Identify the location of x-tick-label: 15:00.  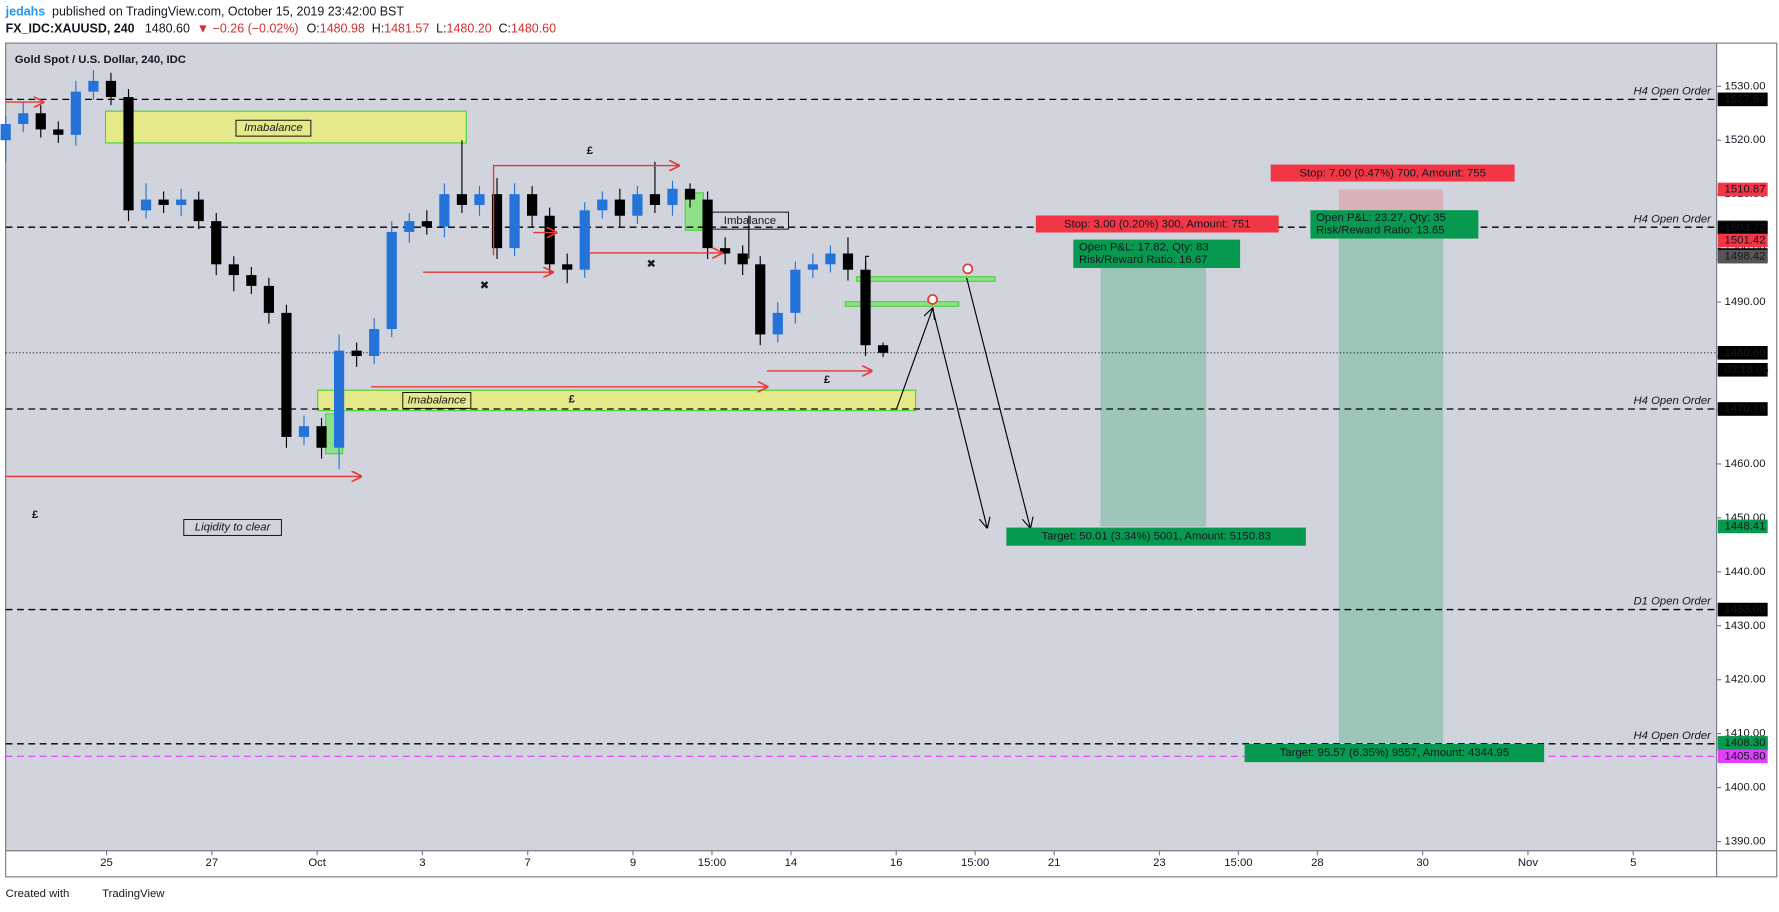
(1238, 863).